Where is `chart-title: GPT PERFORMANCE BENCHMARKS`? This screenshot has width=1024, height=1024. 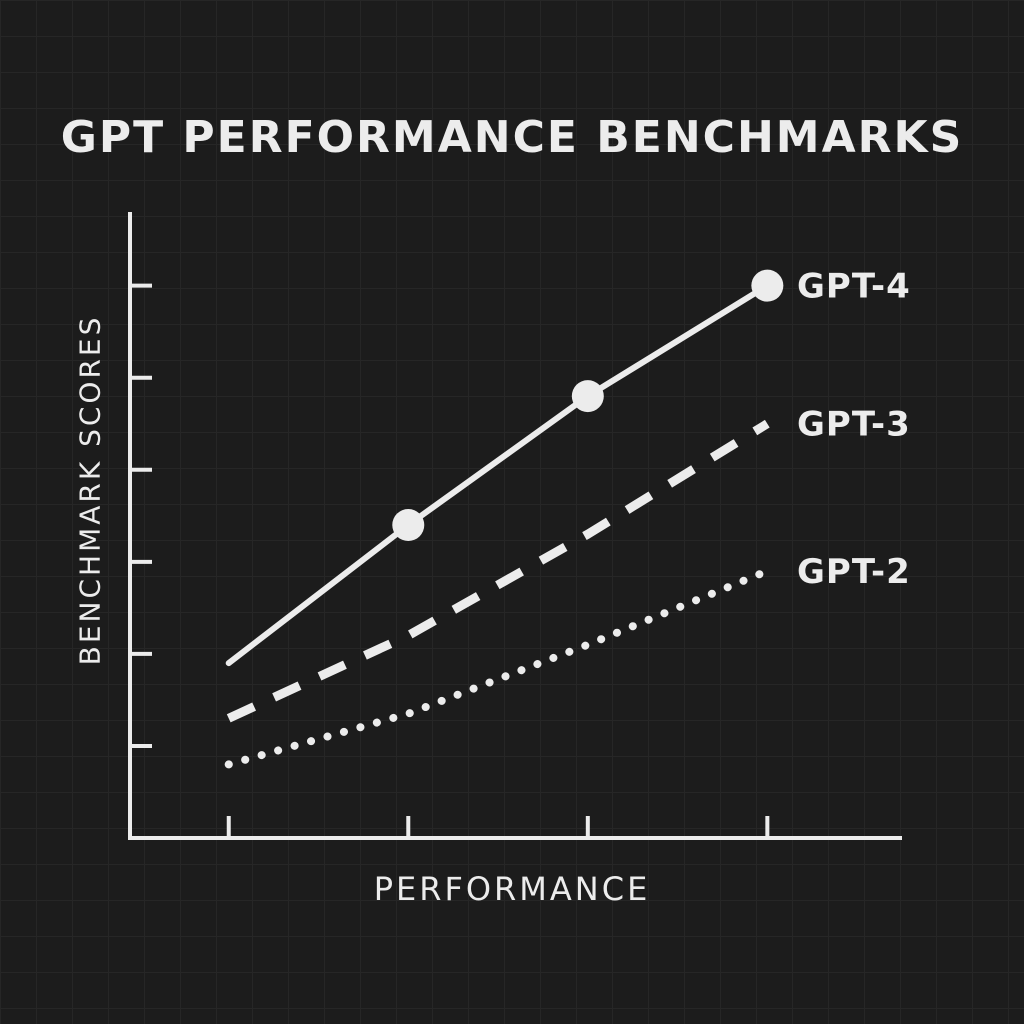 chart-title: GPT PERFORMANCE BENCHMARKS is located at coordinates (512, 137).